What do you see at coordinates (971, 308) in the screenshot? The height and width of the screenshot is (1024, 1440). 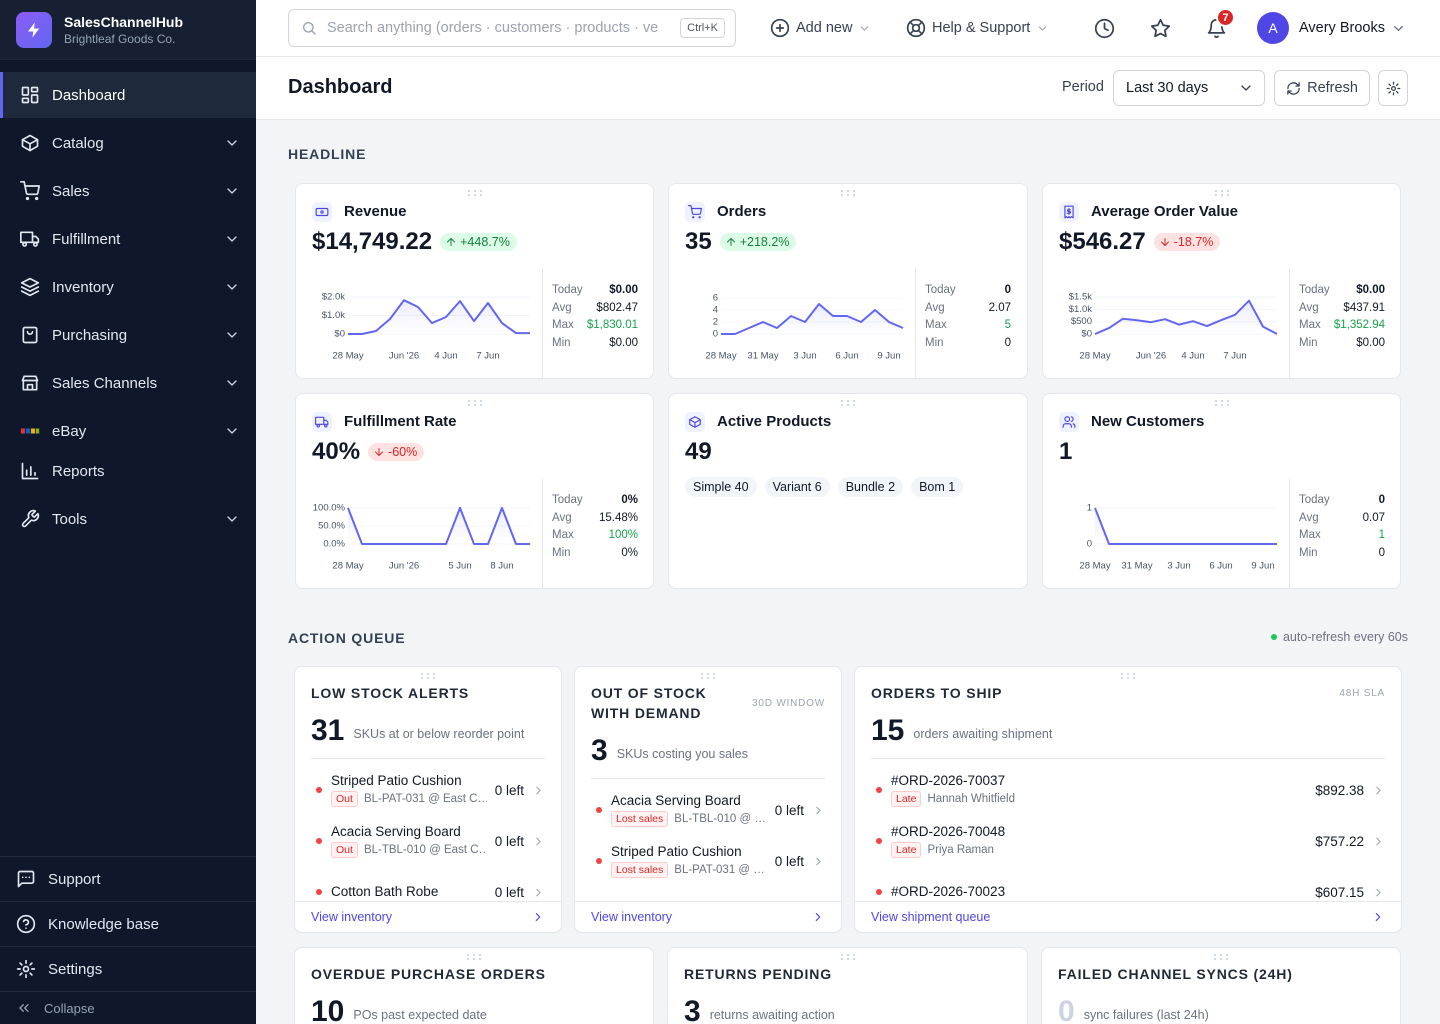 I see `stat-row: Avg 2.07` at bounding box center [971, 308].